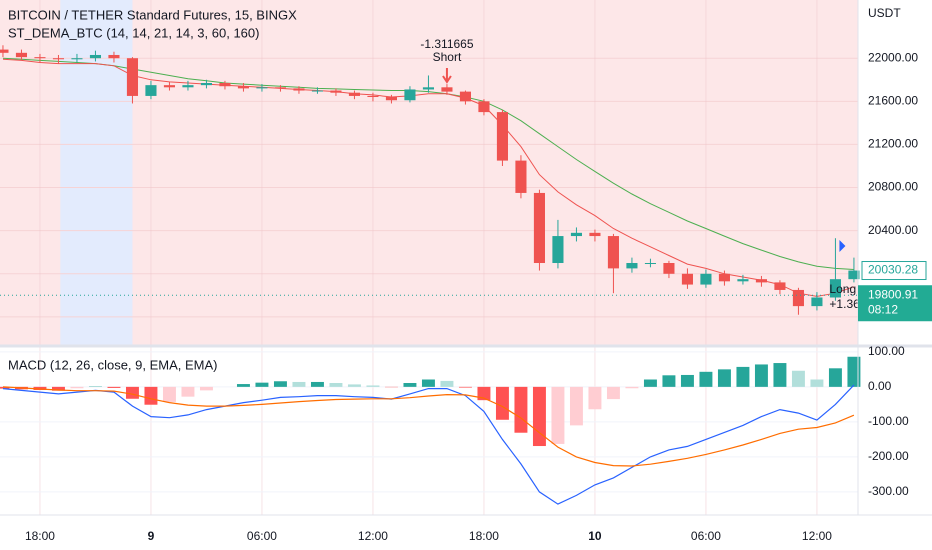 This screenshot has width=932, height=550. Describe the element at coordinates (888, 421) in the screenshot. I see `y-tick-label: -100.00` at that location.